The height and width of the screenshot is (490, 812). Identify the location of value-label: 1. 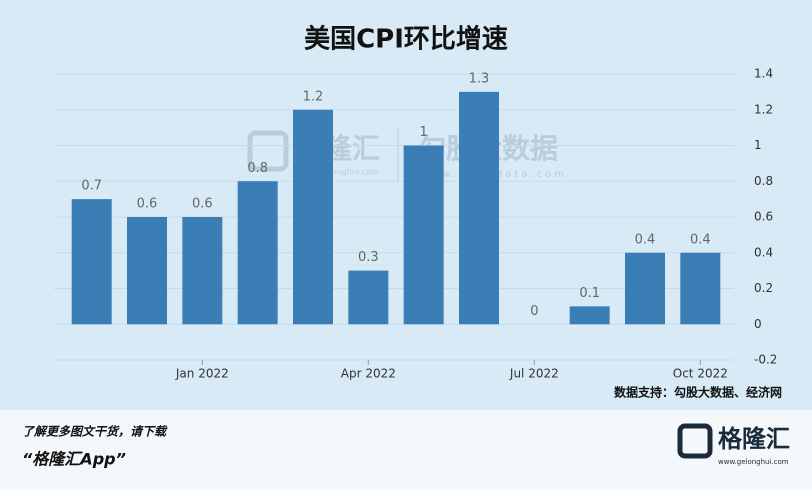
(424, 132).